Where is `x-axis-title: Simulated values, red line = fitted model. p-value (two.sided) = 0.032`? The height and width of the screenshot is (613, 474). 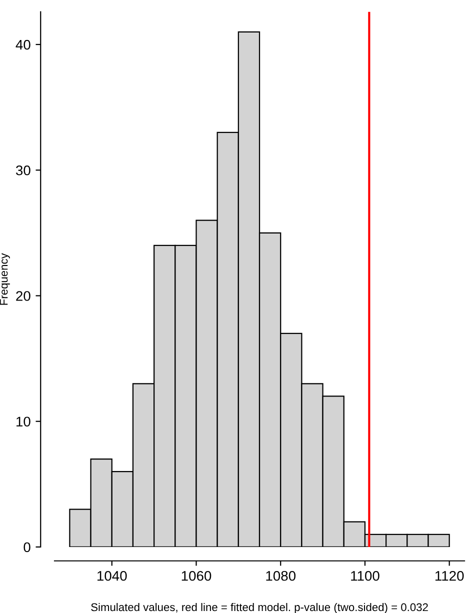
x-axis-title: Simulated values, red line = fitted model. p-value (two.sided) = 0.032 is located at coordinates (259, 607).